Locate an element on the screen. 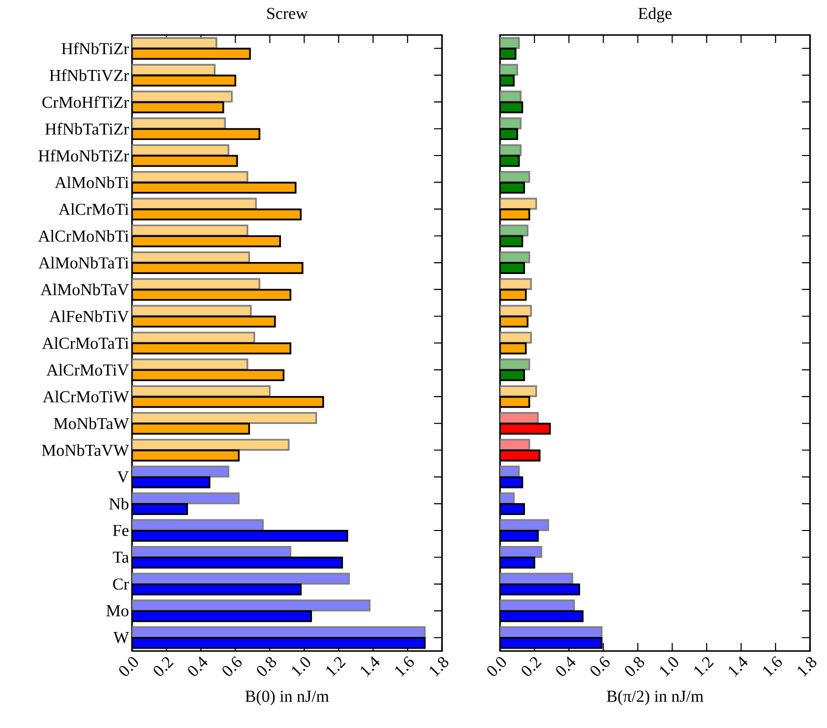  y-tick-label: AlMoNbTi is located at coordinates (91, 182).